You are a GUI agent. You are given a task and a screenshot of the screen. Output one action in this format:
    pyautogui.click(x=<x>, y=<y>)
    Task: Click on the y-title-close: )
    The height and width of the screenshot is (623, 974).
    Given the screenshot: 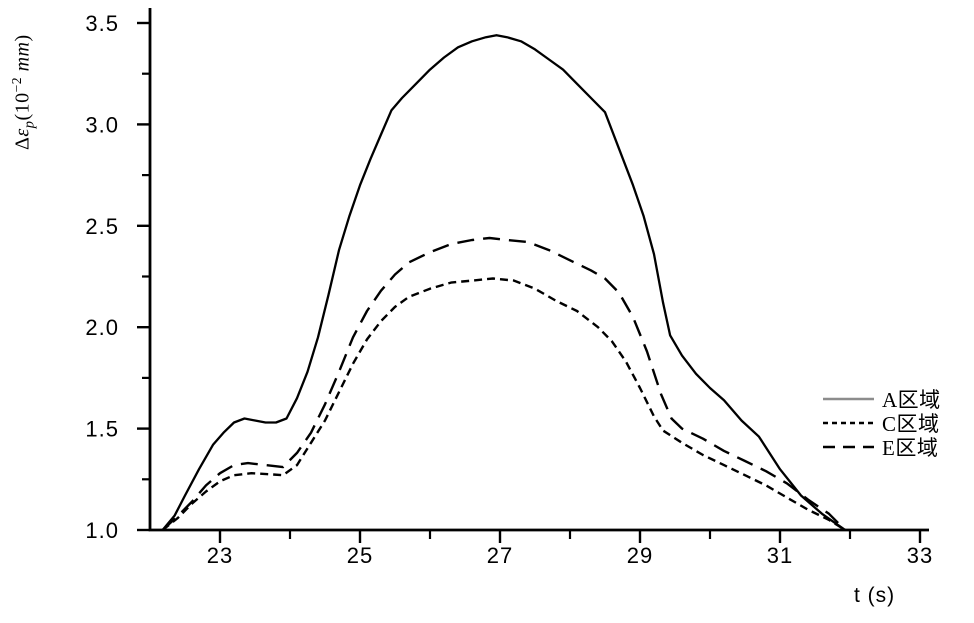 What is the action you would take?
    pyautogui.click(x=22, y=38)
    